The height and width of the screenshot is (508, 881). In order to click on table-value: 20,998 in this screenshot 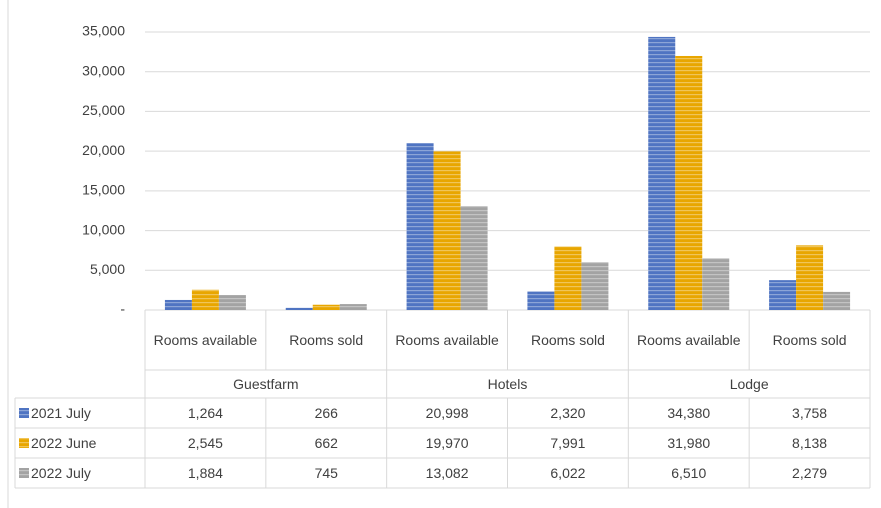, I will do `click(447, 412)`.